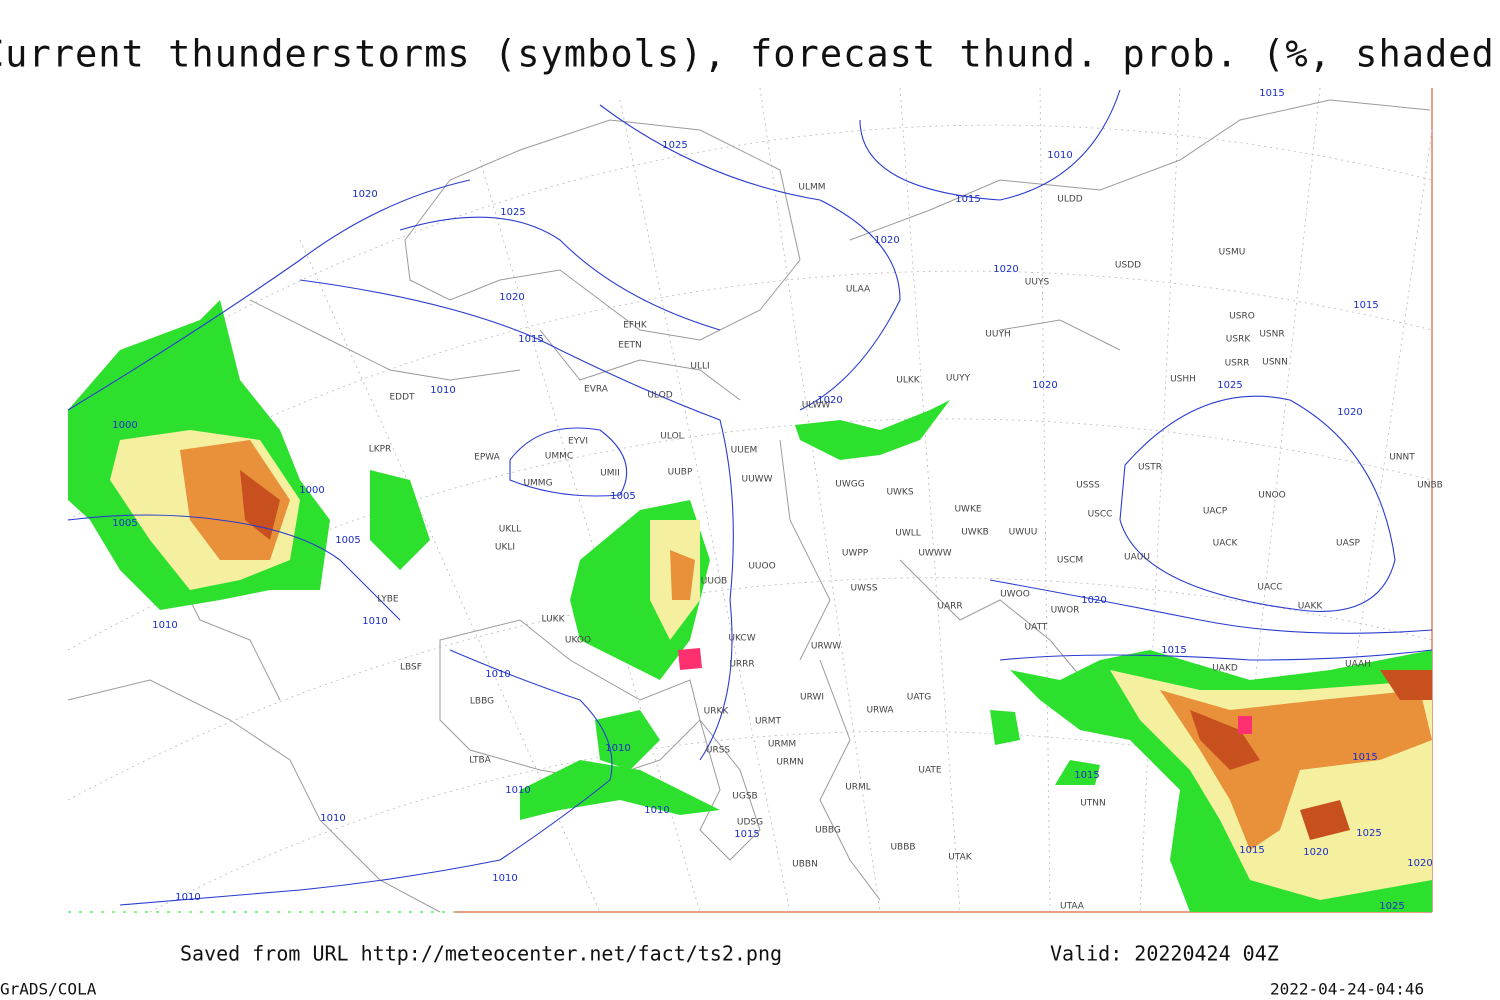  I want to click on station-label: ULKK, so click(908, 381).